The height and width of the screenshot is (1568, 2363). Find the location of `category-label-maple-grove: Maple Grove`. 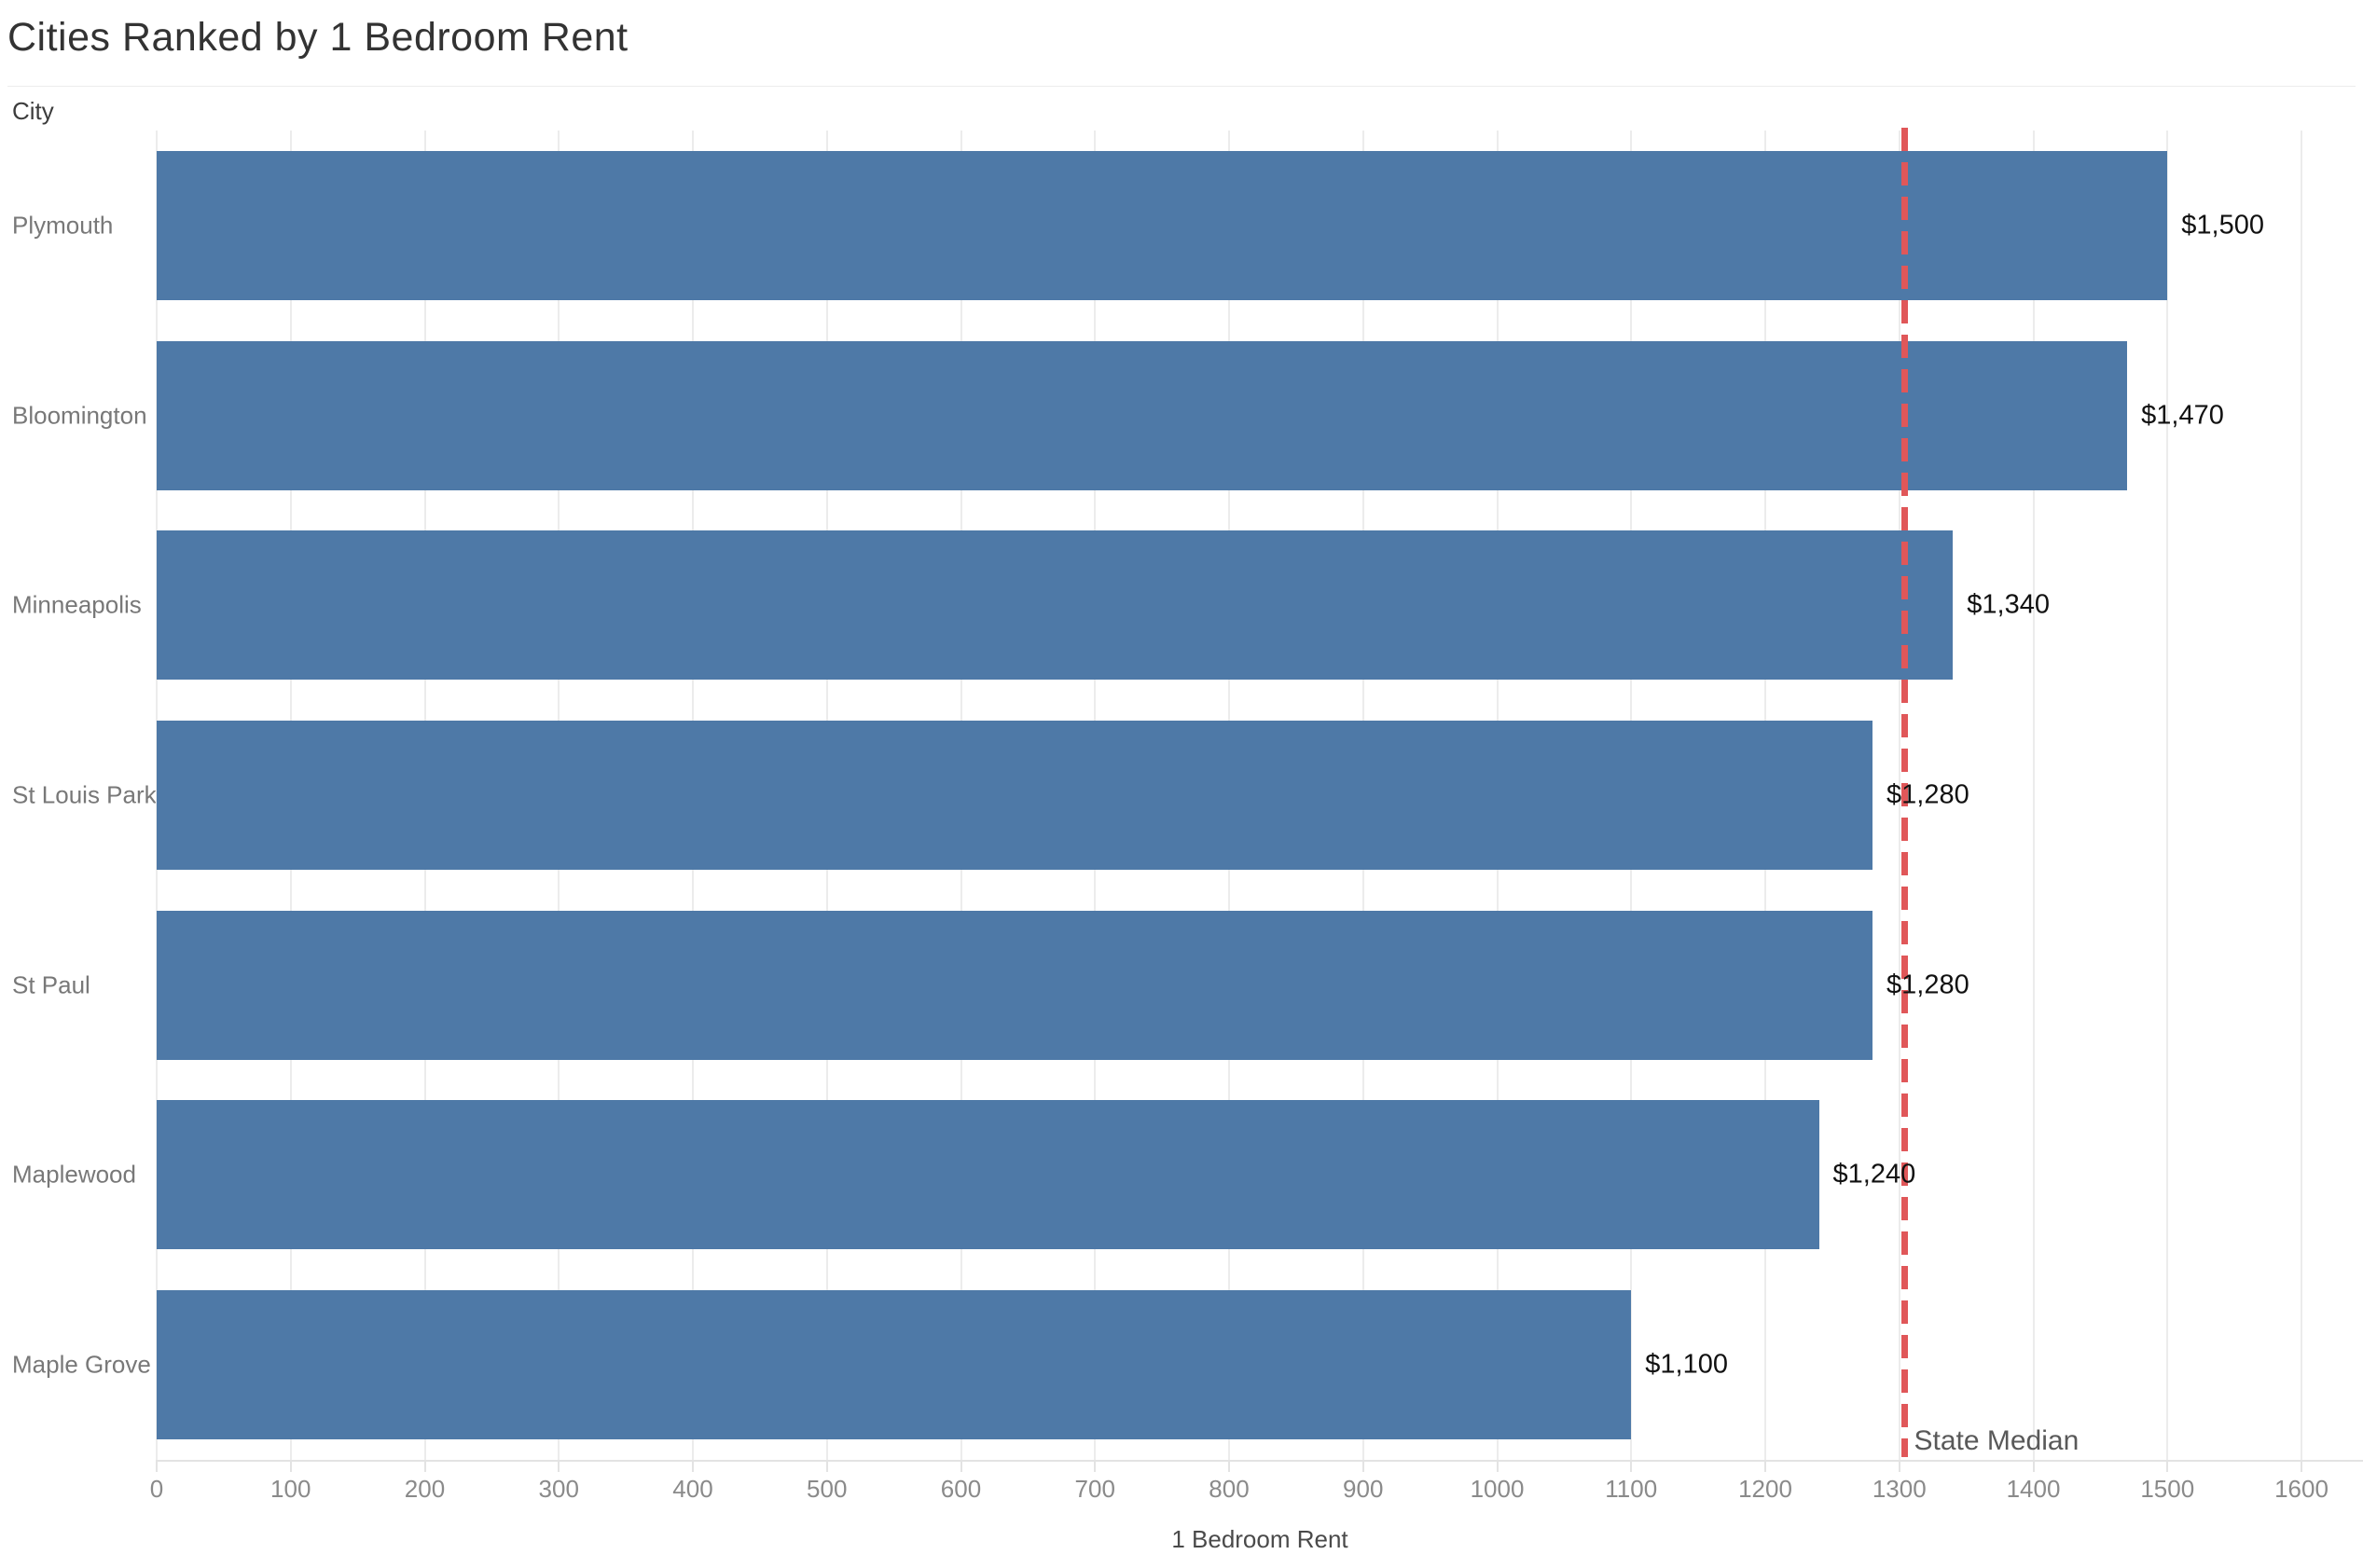

category-label-maple-grove: Maple Grove is located at coordinates (81, 1364).